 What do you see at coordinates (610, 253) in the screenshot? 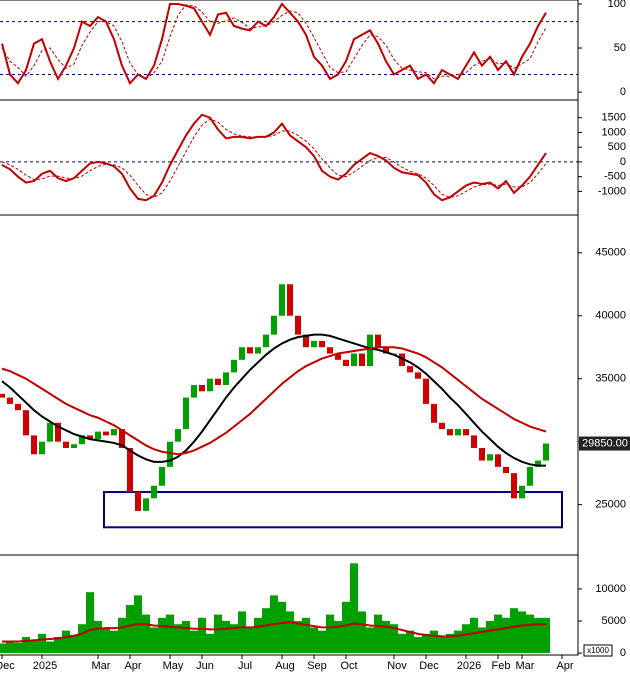
I see `y-tick-label: 45000` at bounding box center [610, 253].